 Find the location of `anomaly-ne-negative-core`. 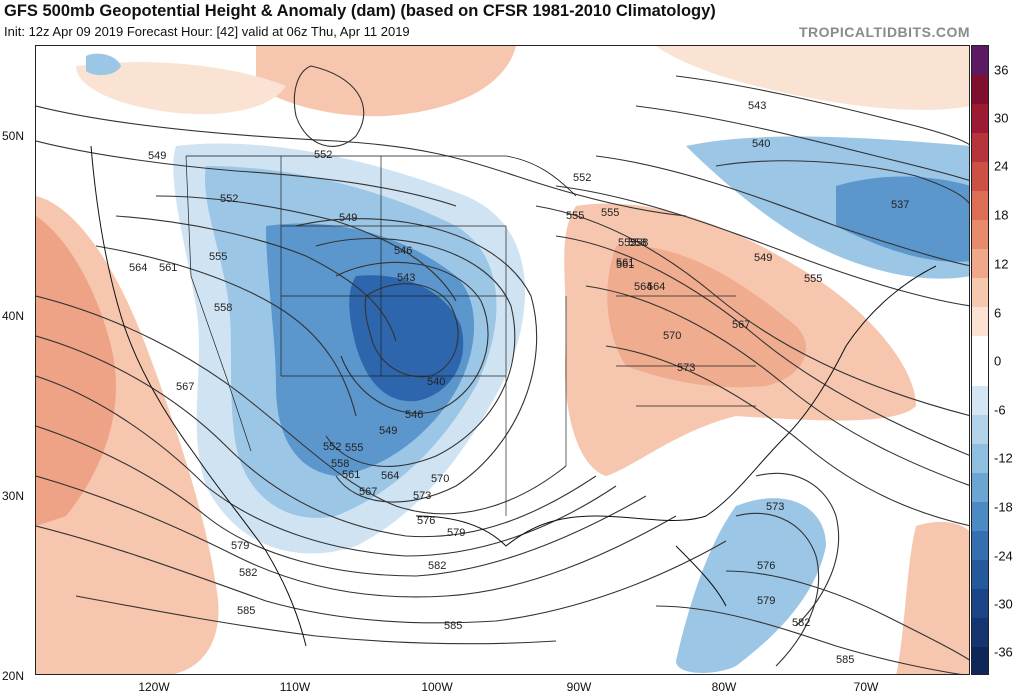

anomaly-ne-negative-core is located at coordinates (902, 219).